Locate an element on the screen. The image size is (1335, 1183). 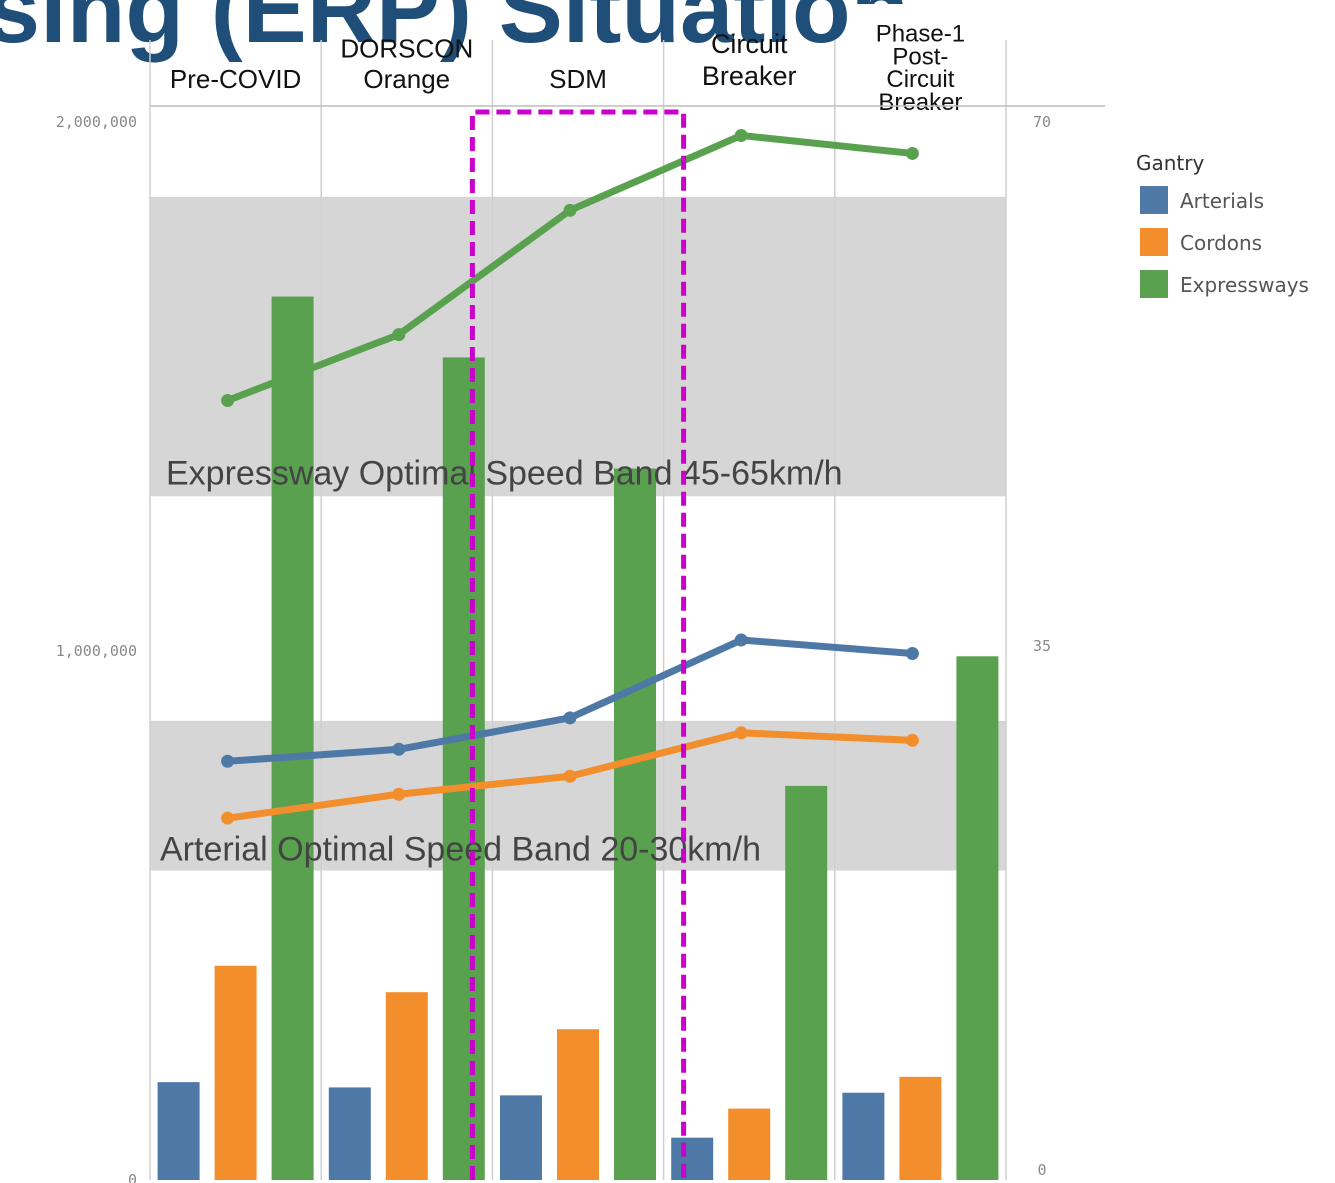
point-expressways-dorscon-orange is located at coordinates (399, 335).